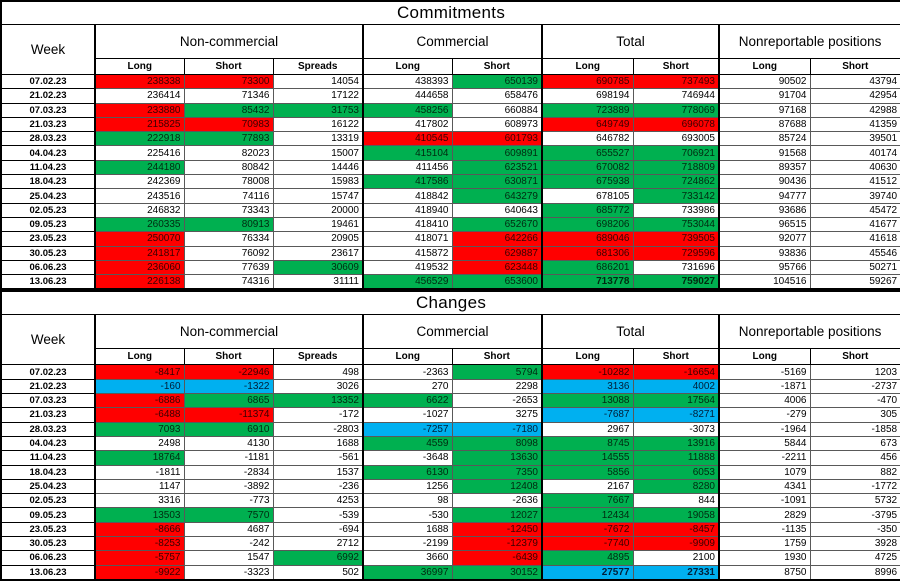 The height and width of the screenshot is (581, 900). What do you see at coordinates (228, 401) in the screenshot?
I see `value-cell: 6865` at bounding box center [228, 401].